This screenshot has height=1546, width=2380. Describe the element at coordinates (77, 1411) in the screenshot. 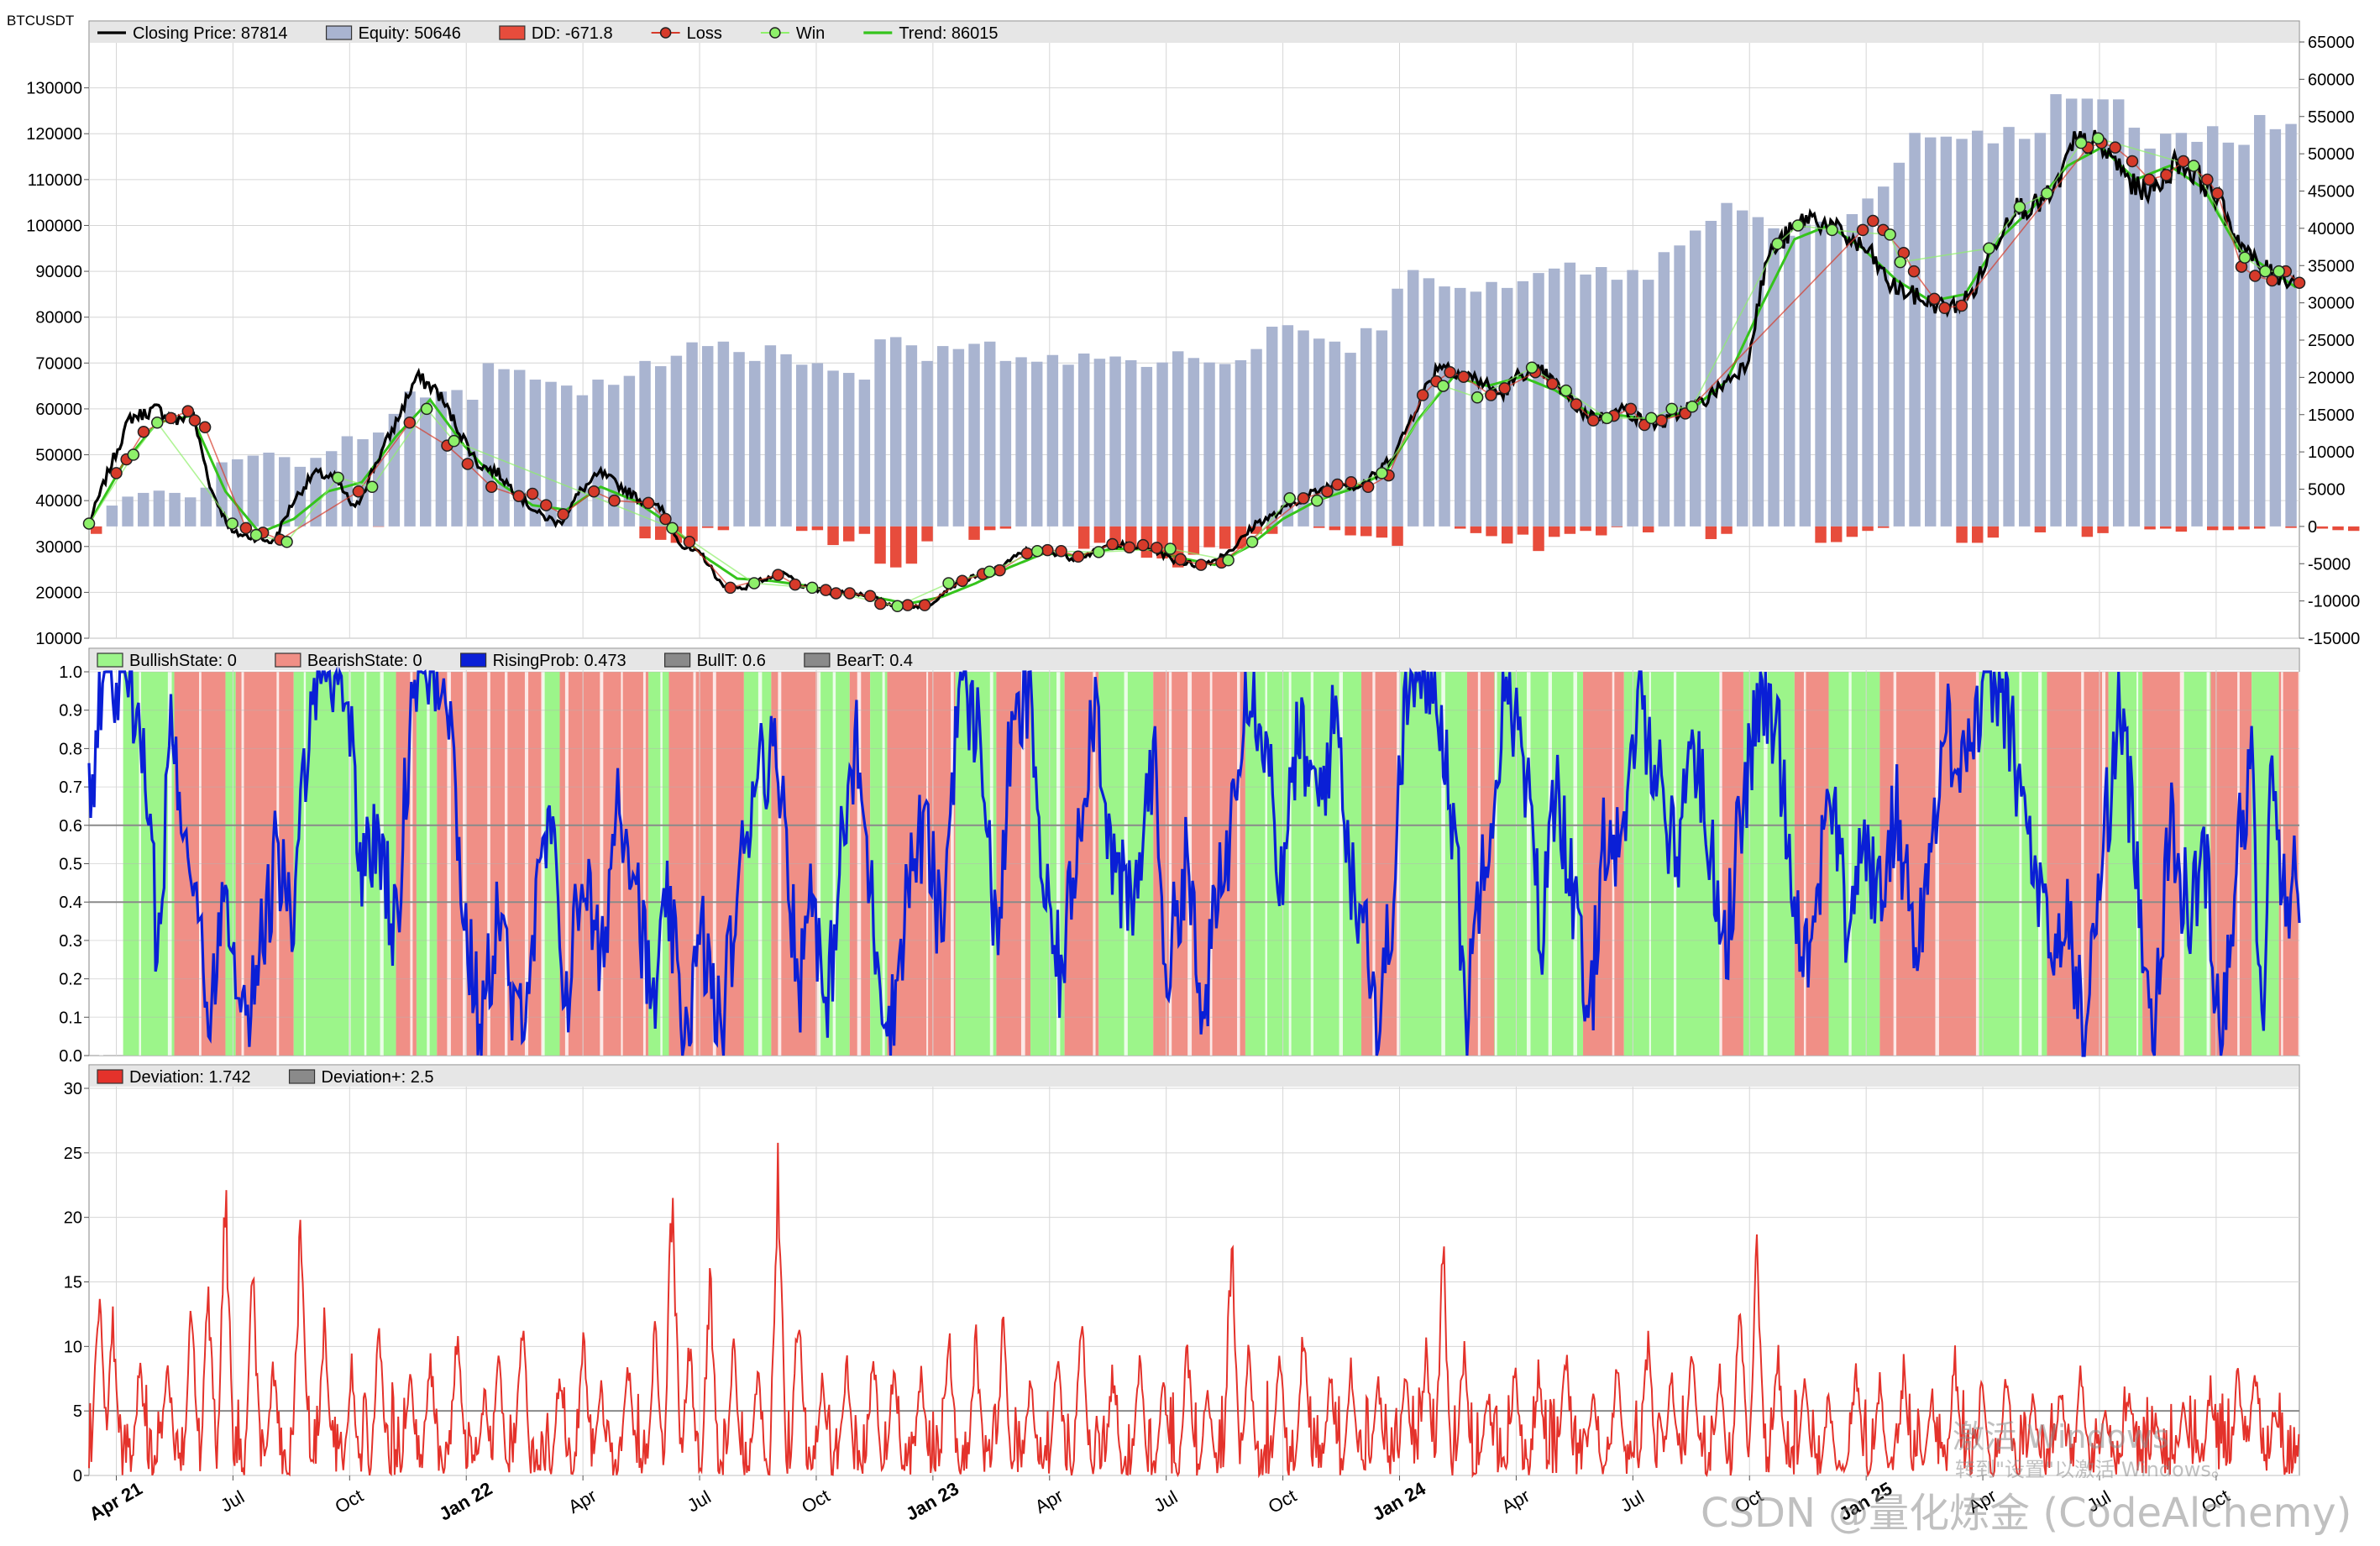

I see `dev-tick-label: 5` at that location.